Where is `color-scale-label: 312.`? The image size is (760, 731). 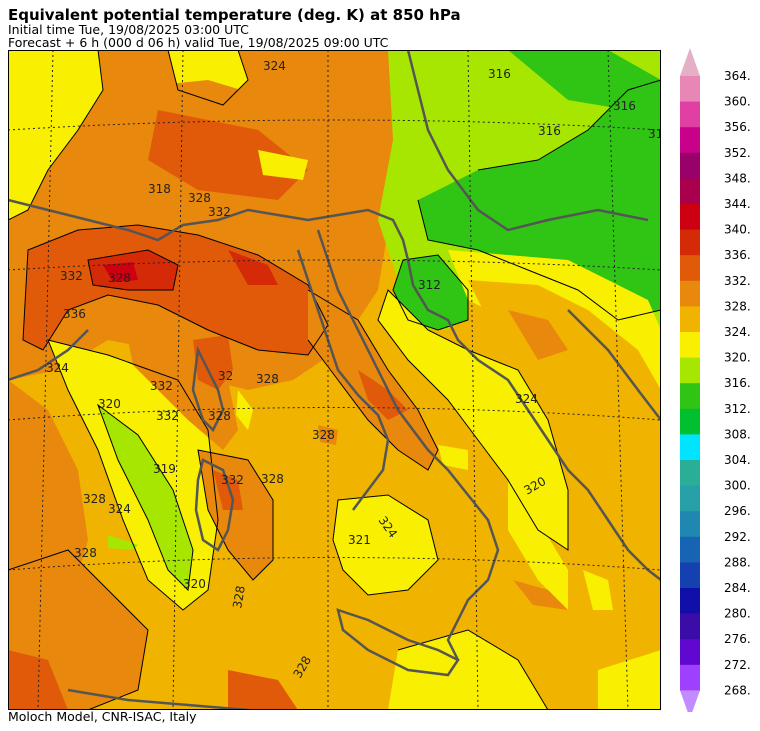
color-scale-label: 312. is located at coordinates (737, 409).